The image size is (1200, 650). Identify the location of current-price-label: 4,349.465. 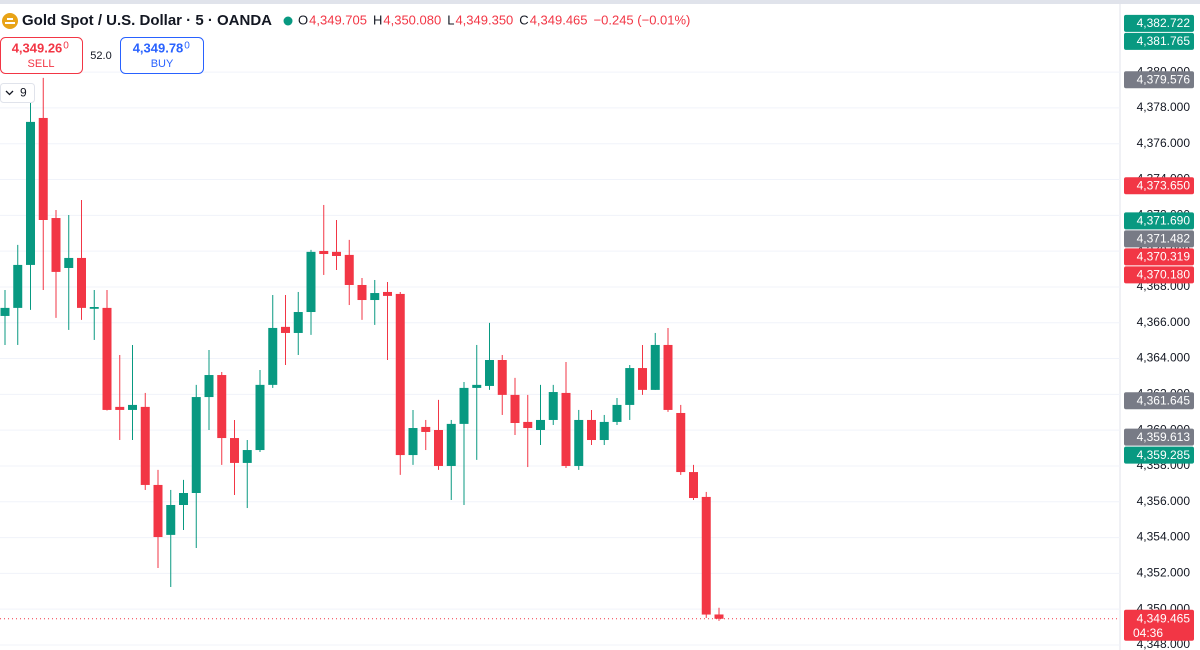
(1164, 618).